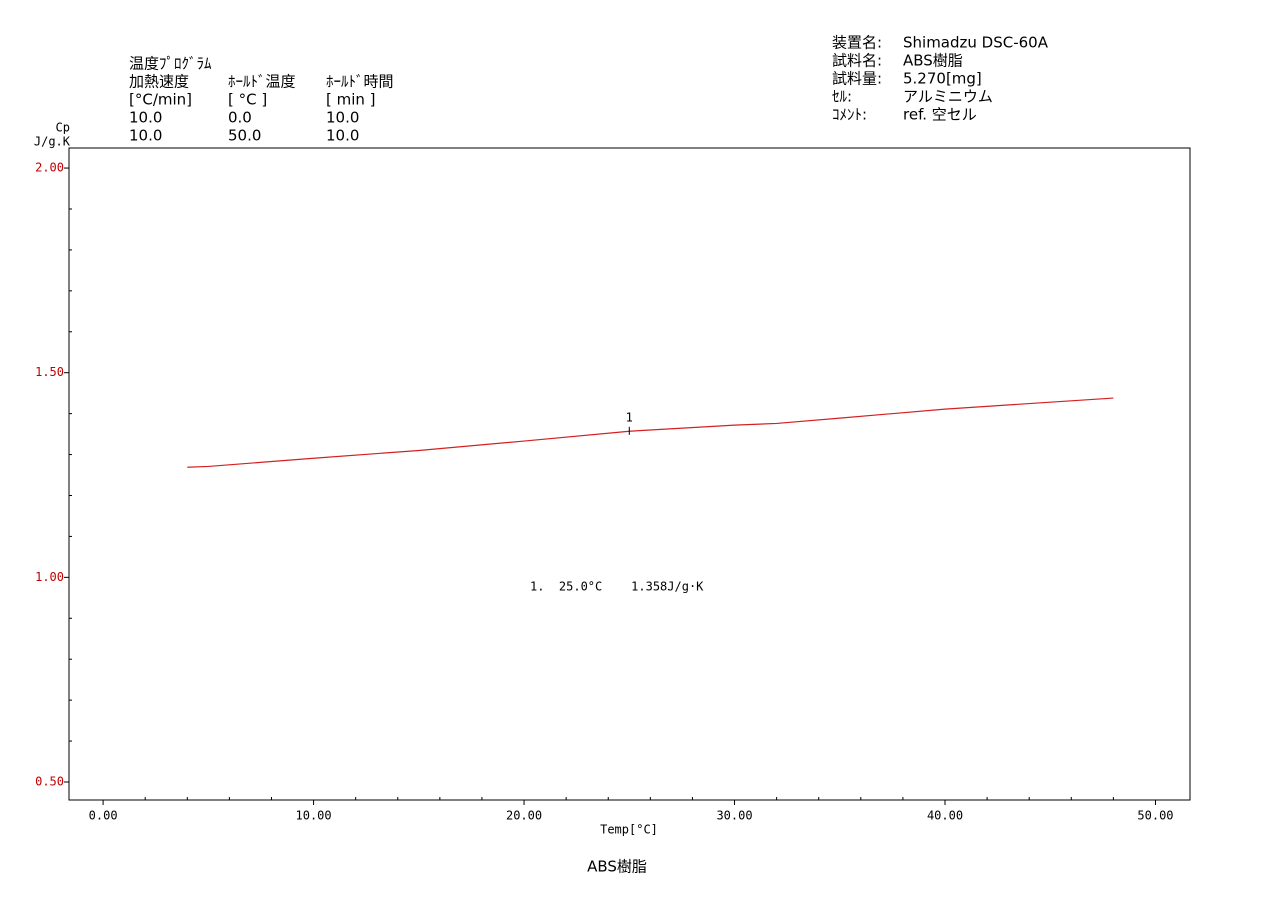  I want to click on x-tick-label: 50.00, so click(1155, 816).